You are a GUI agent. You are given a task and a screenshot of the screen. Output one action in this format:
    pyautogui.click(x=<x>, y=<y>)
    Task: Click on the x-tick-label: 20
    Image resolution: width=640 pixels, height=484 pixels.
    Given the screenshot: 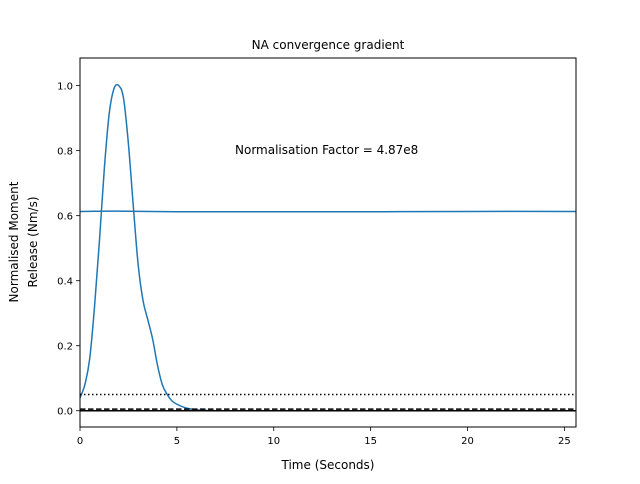 What is the action you would take?
    pyautogui.click(x=467, y=441)
    